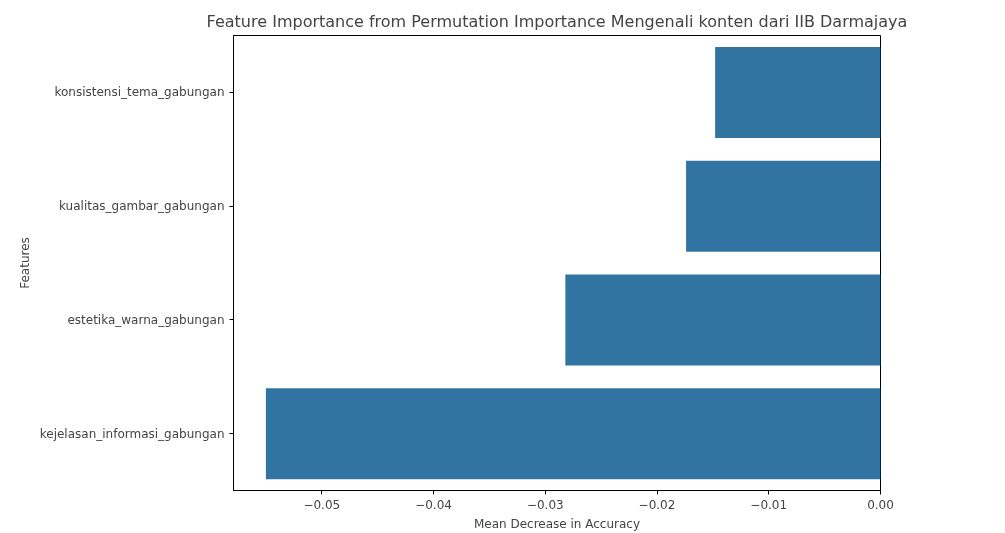 Image resolution: width=1005 pixels, height=533 pixels. Describe the element at coordinates (433, 504) in the screenshot. I see `x-tick-label: −0.04` at that location.